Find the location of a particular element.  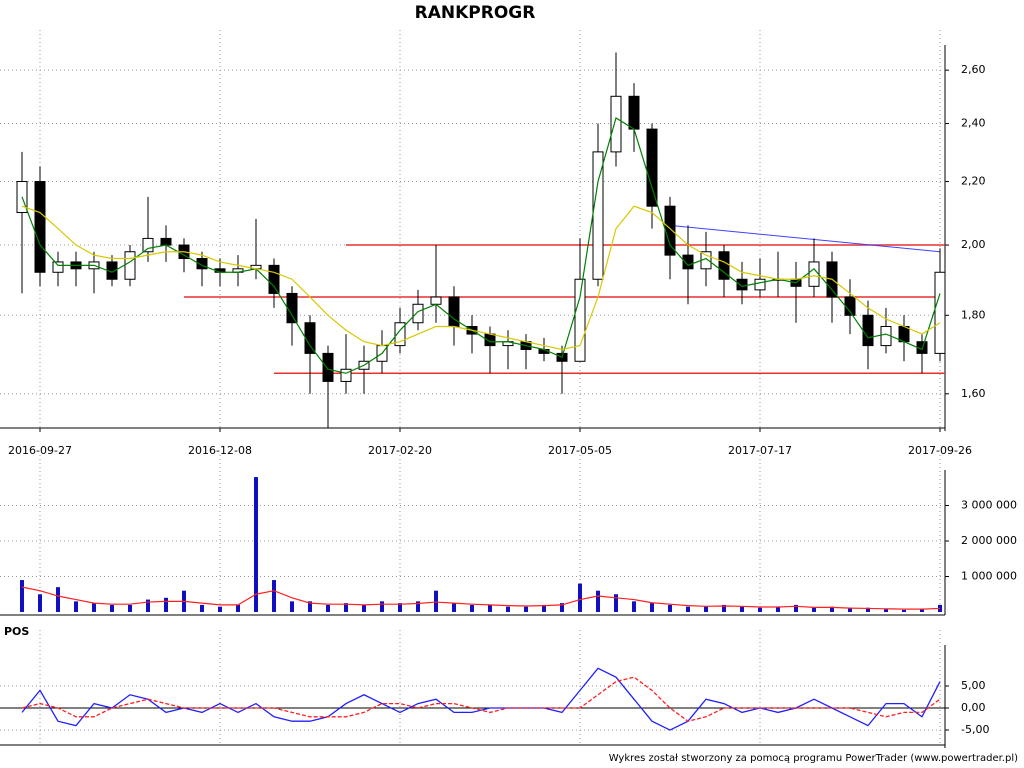

y-tick-label: 2,20 is located at coordinates (973, 181).